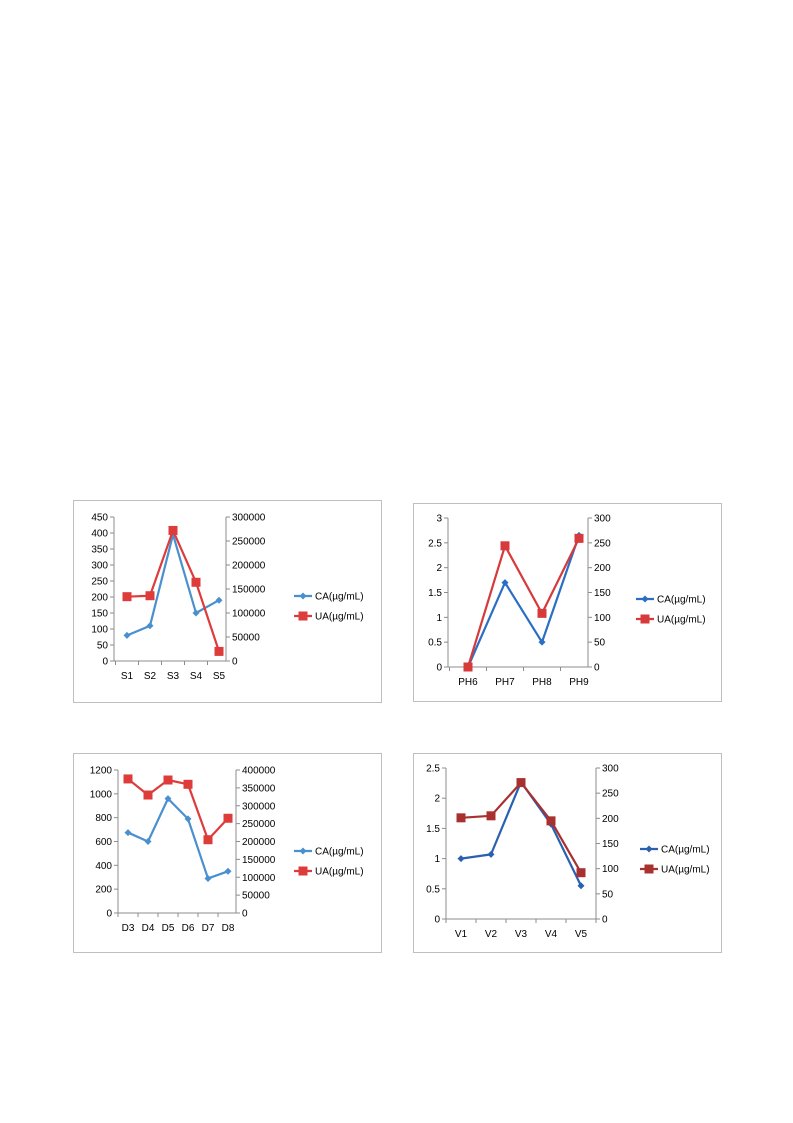  What do you see at coordinates (602, 593) in the screenshot?
I see `right-tick-label: 150` at bounding box center [602, 593].